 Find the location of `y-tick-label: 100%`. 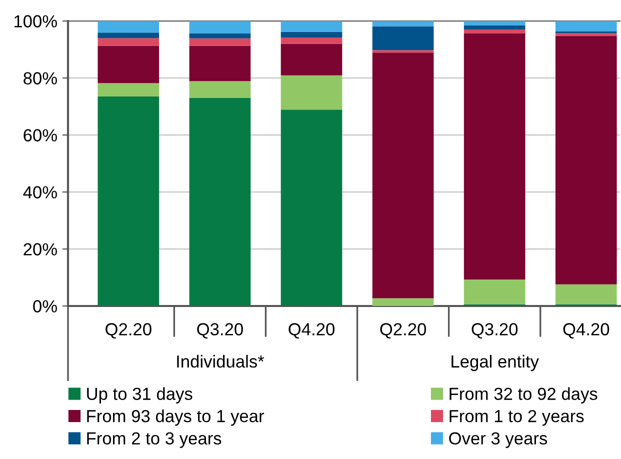

y-tick-label: 100% is located at coordinates (35, 21).